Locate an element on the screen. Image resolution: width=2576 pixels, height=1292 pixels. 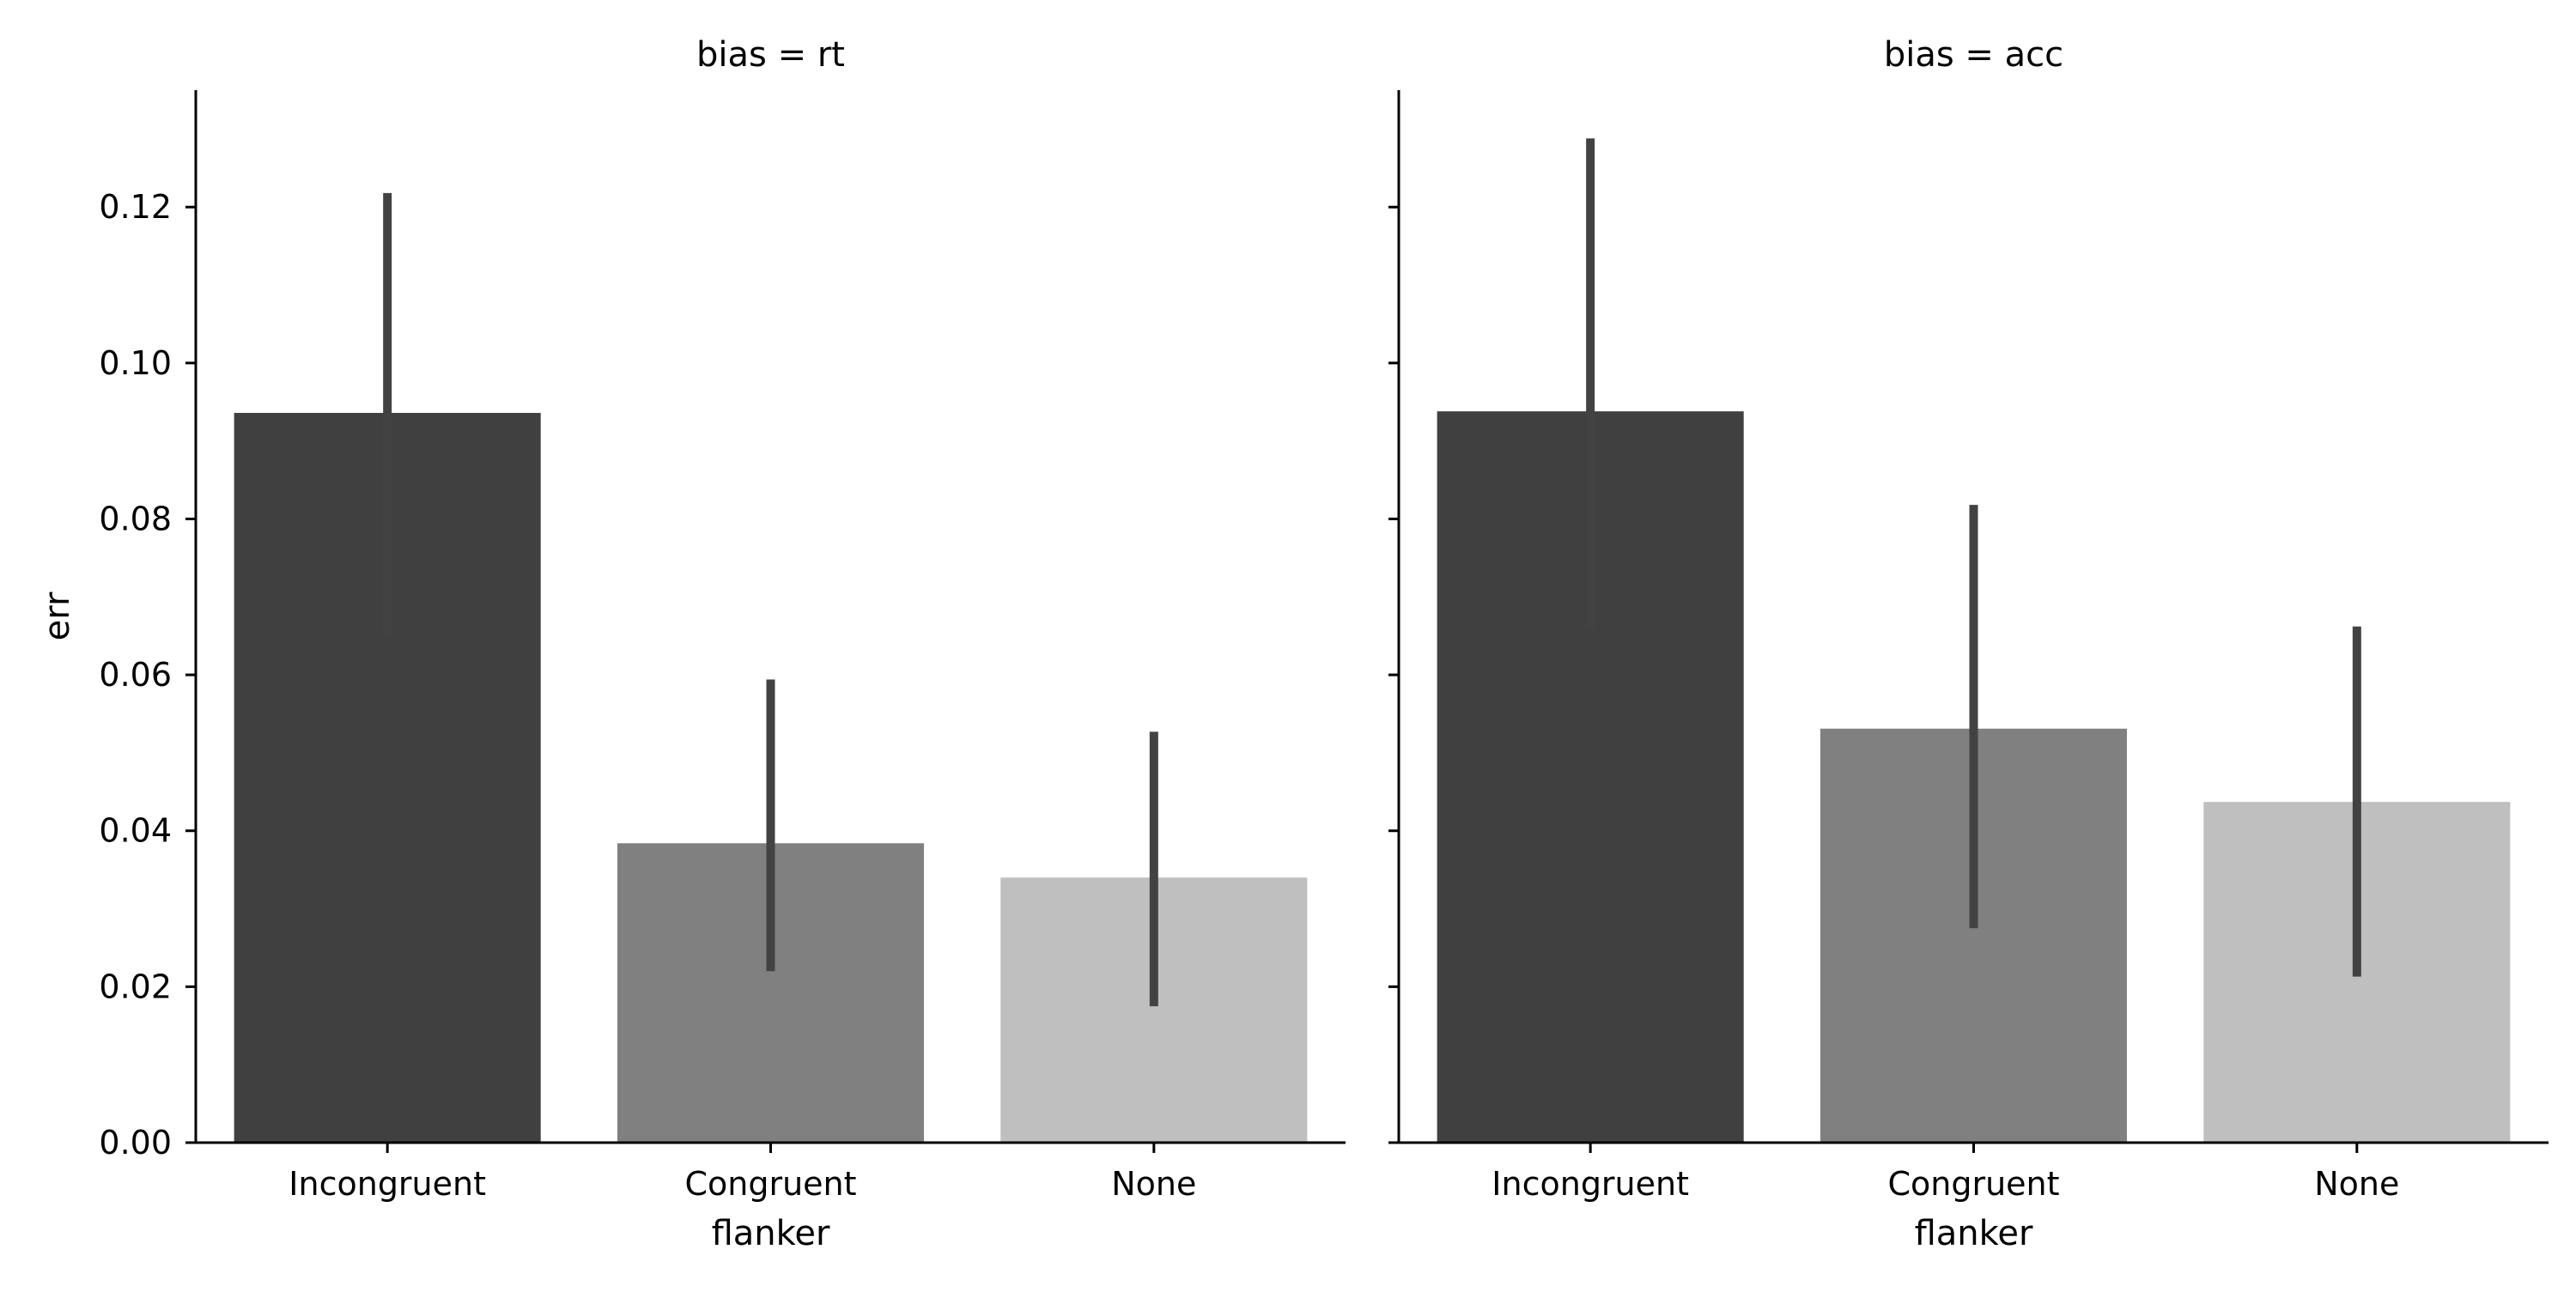
panel-2-xlabel: flanker is located at coordinates (1974, 1233).